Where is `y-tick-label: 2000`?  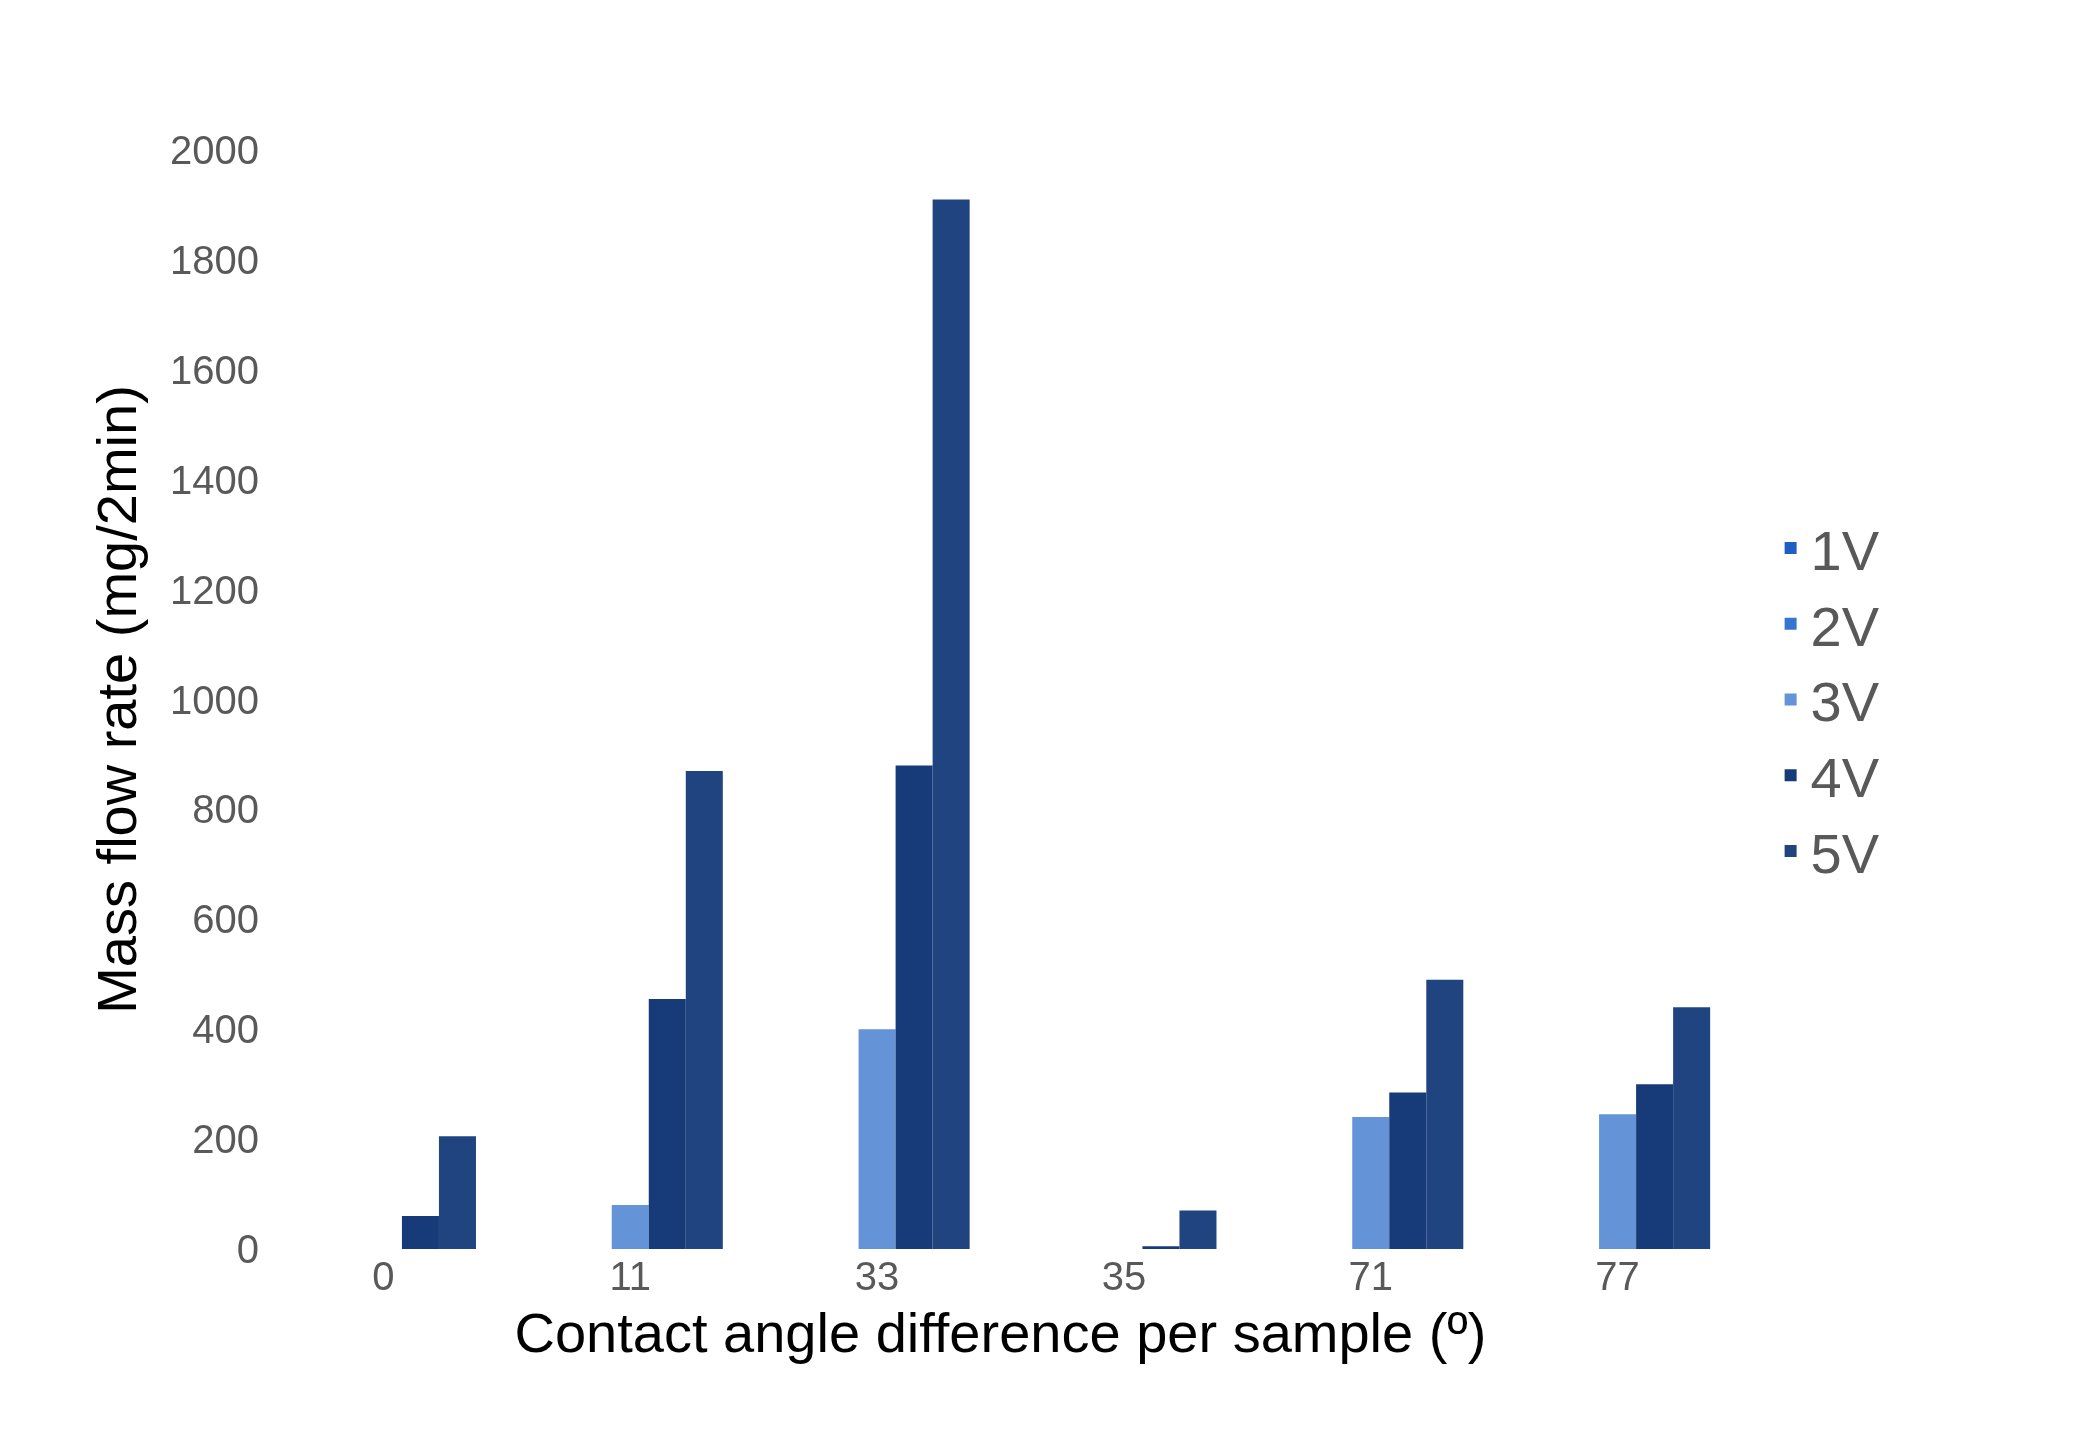 y-tick-label: 2000 is located at coordinates (214, 150).